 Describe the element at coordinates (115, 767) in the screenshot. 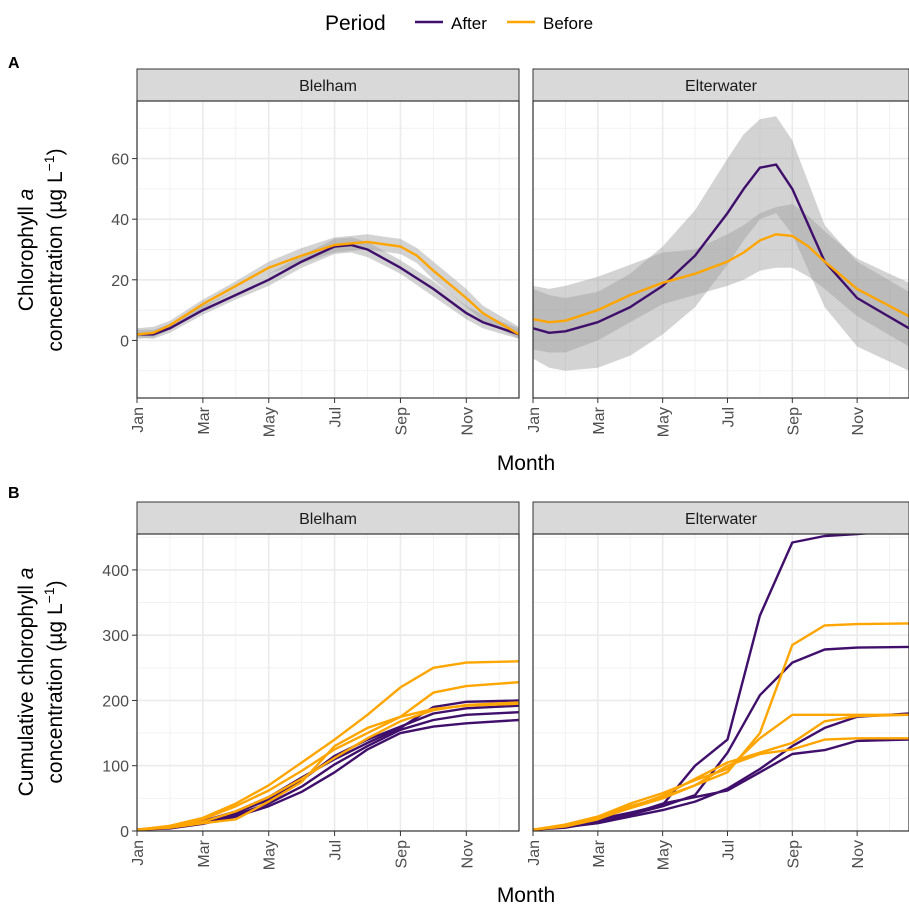

I see `y-tick-label: 100` at that location.